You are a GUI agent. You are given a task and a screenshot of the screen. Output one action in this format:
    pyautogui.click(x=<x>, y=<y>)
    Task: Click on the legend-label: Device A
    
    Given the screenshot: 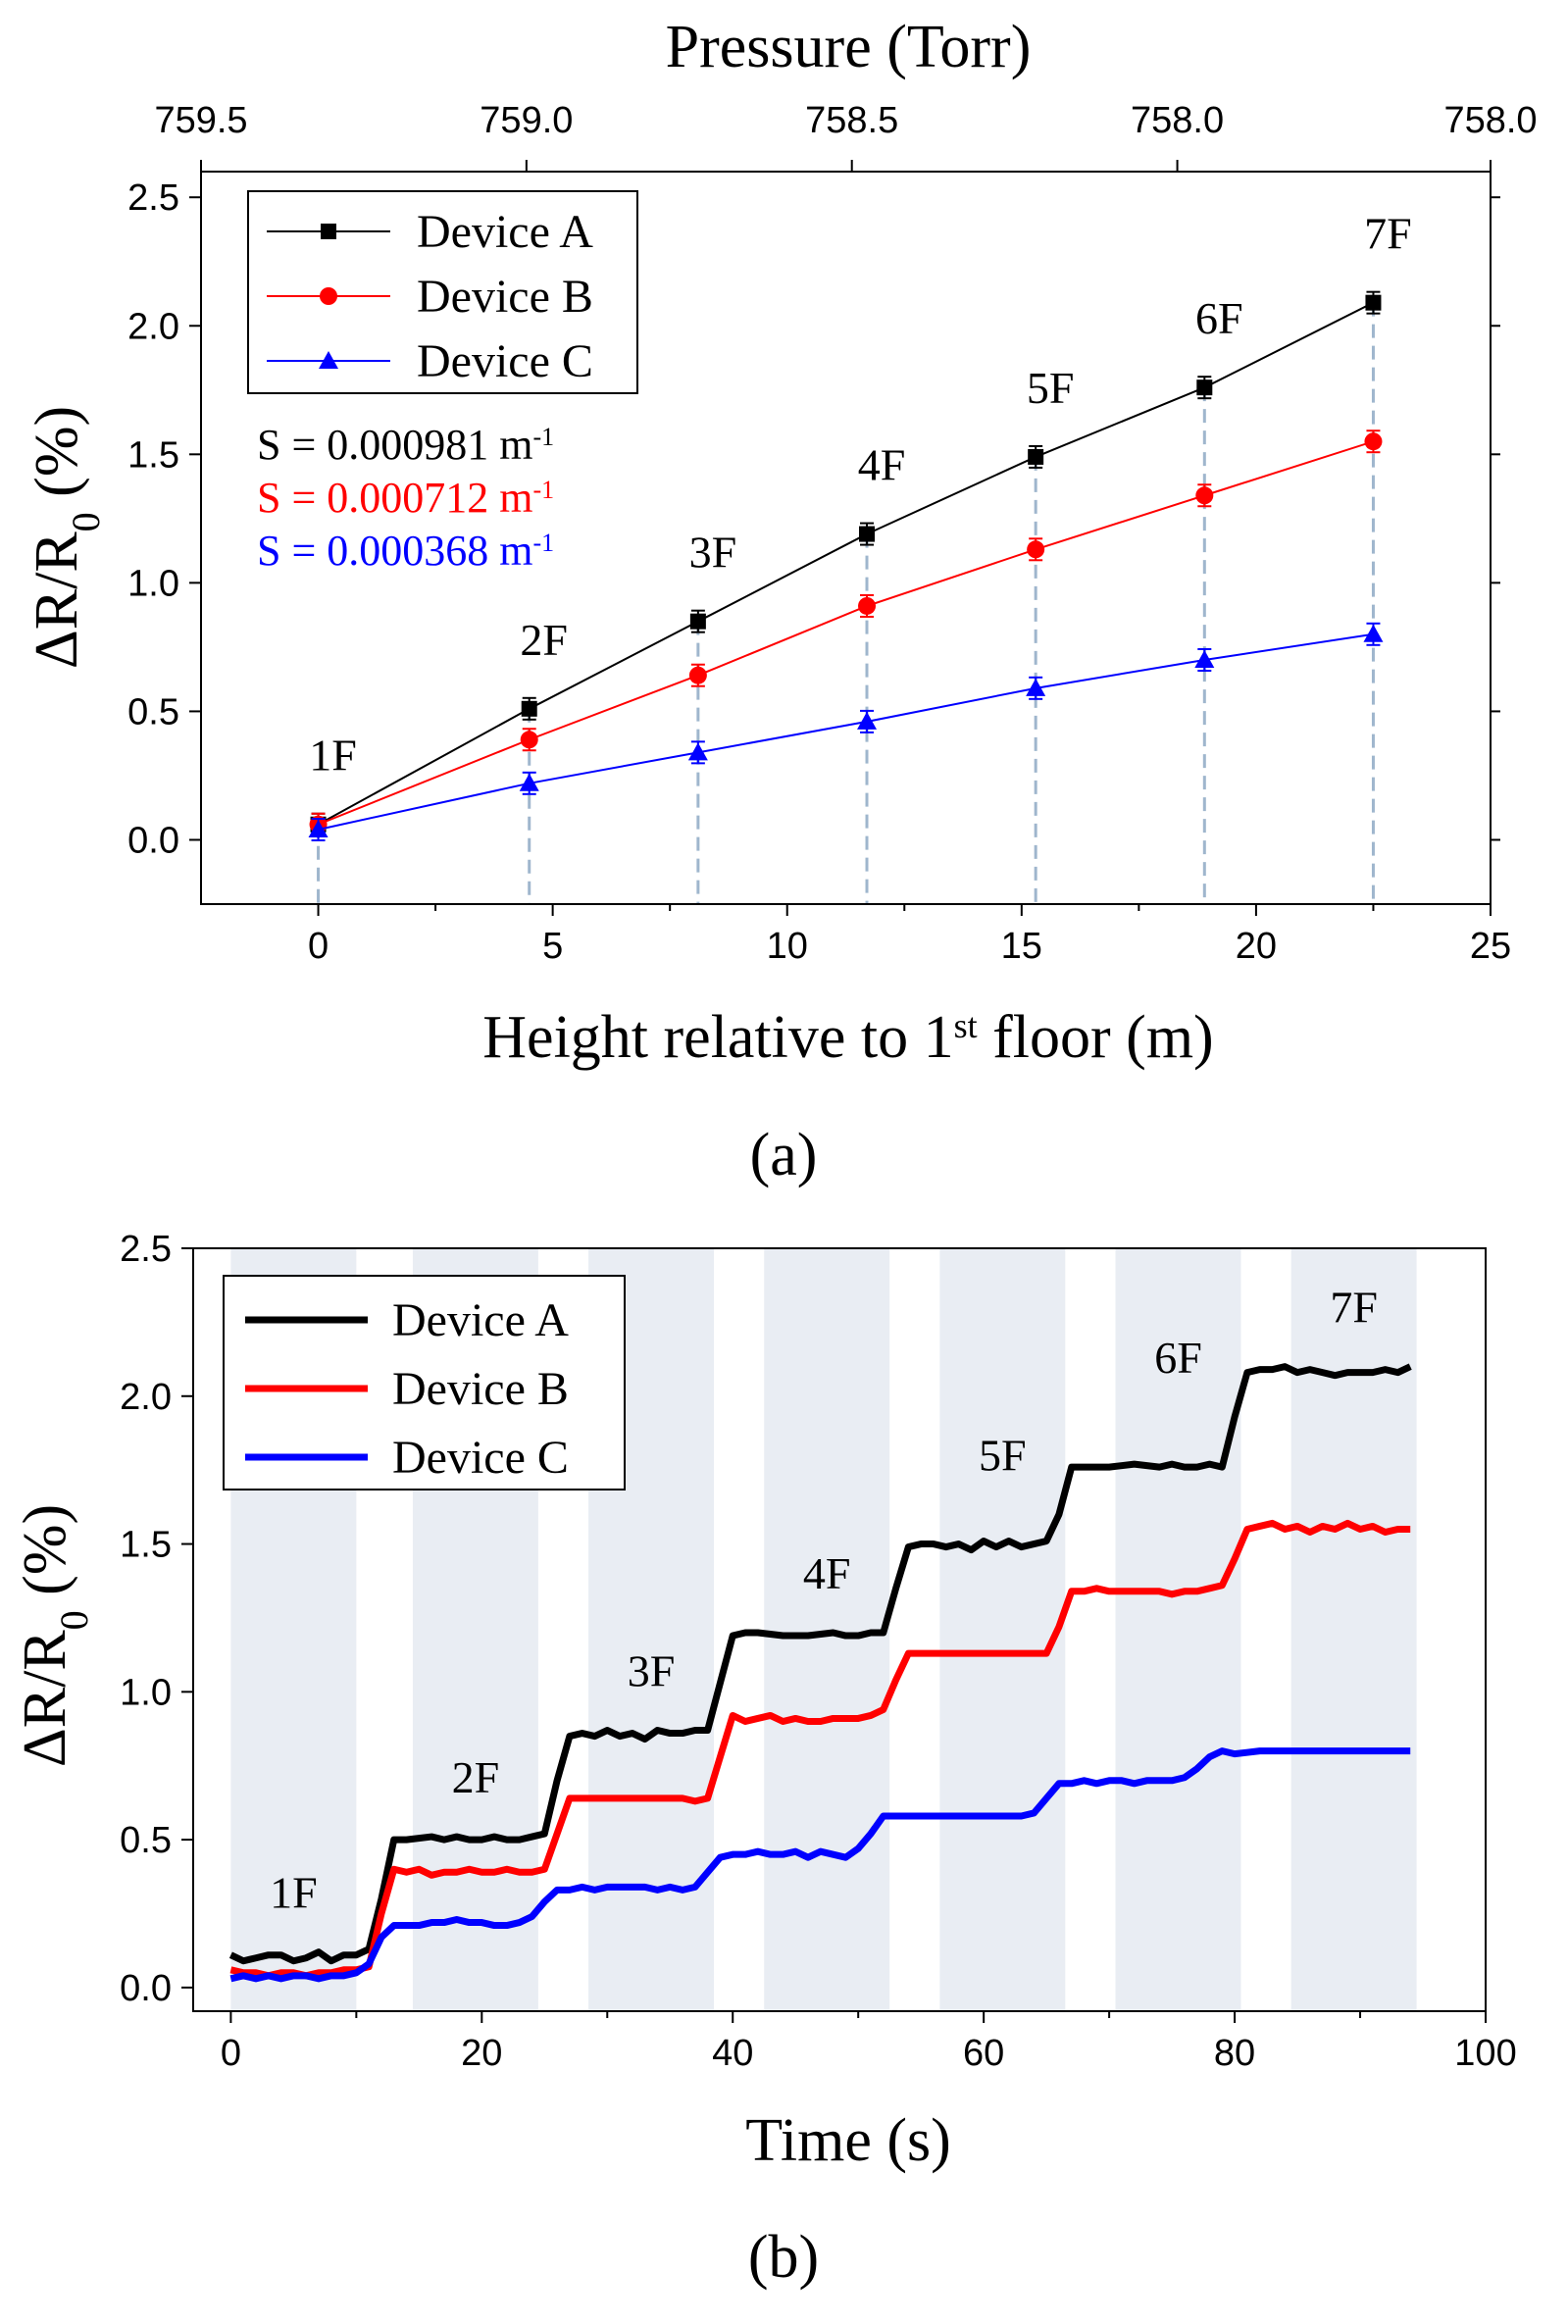 What is the action you would take?
    pyautogui.click(x=480, y=1320)
    